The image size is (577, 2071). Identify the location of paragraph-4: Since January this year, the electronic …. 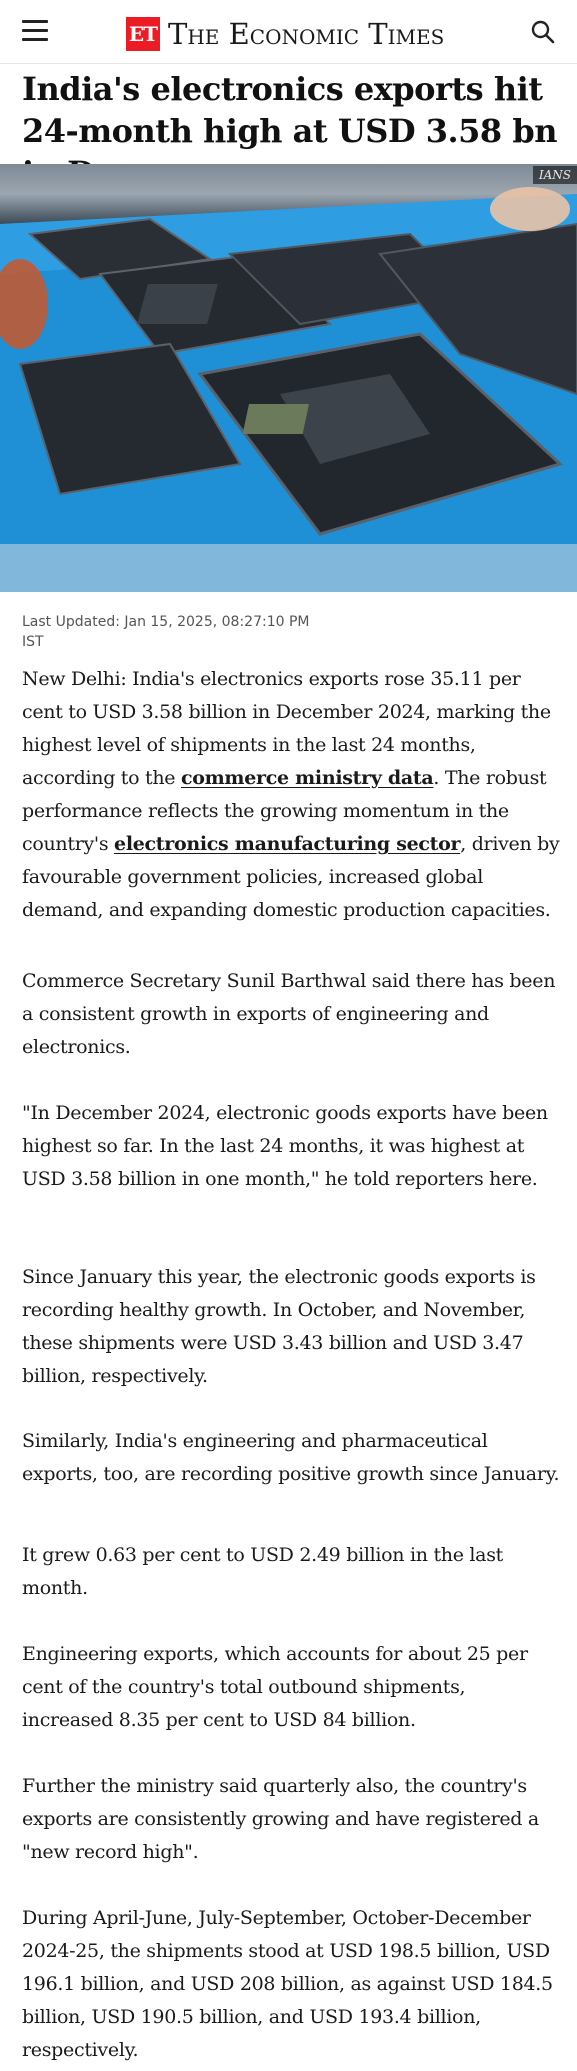
(279, 1326).